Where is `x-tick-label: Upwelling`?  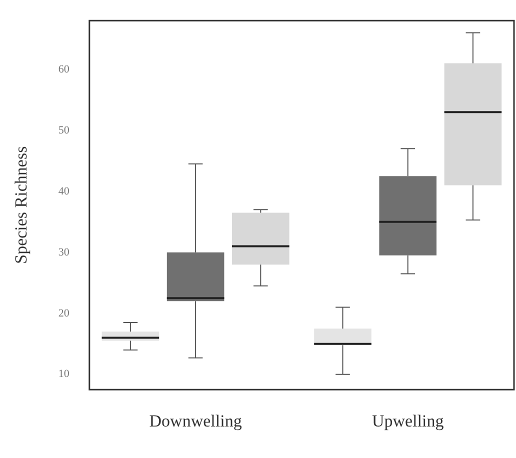 x-tick-label: Upwelling is located at coordinates (408, 420).